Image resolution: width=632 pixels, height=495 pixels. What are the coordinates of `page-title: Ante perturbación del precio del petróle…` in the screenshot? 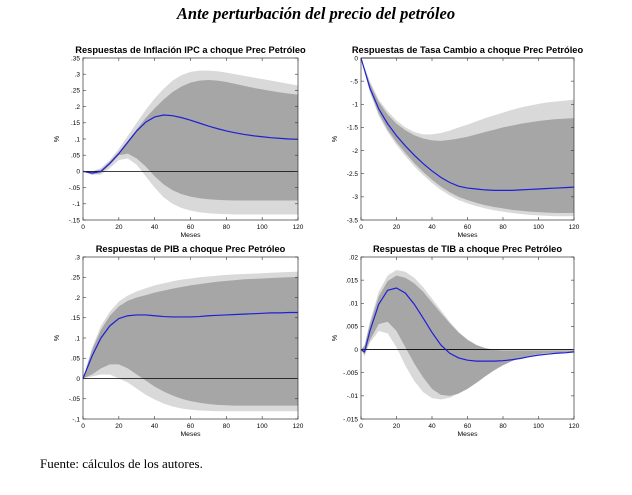 It's located at (316, 13).